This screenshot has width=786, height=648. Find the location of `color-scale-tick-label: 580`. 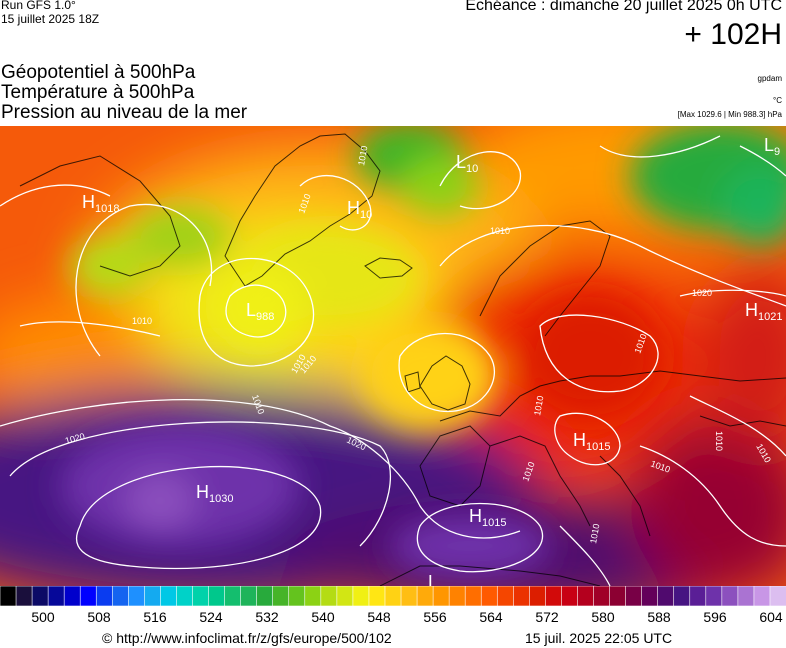

color-scale-tick-label: 580 is located at coordinates (603, 617).